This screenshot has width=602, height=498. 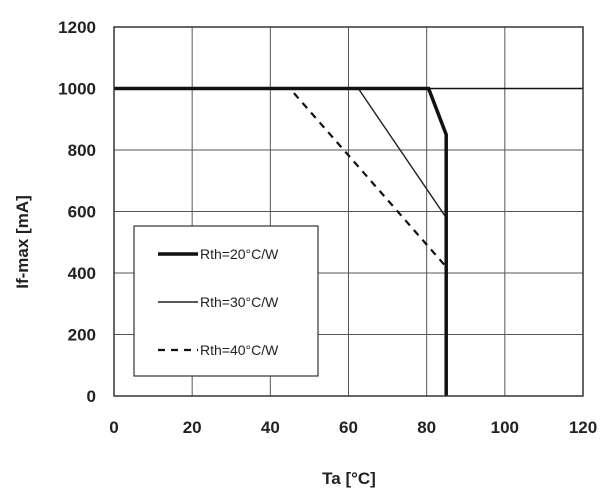 What do you see at coordinates (349, 478) in the screenshot?
I see `x-axis-title: Ta [°C]` at bounding box center [349, 478].